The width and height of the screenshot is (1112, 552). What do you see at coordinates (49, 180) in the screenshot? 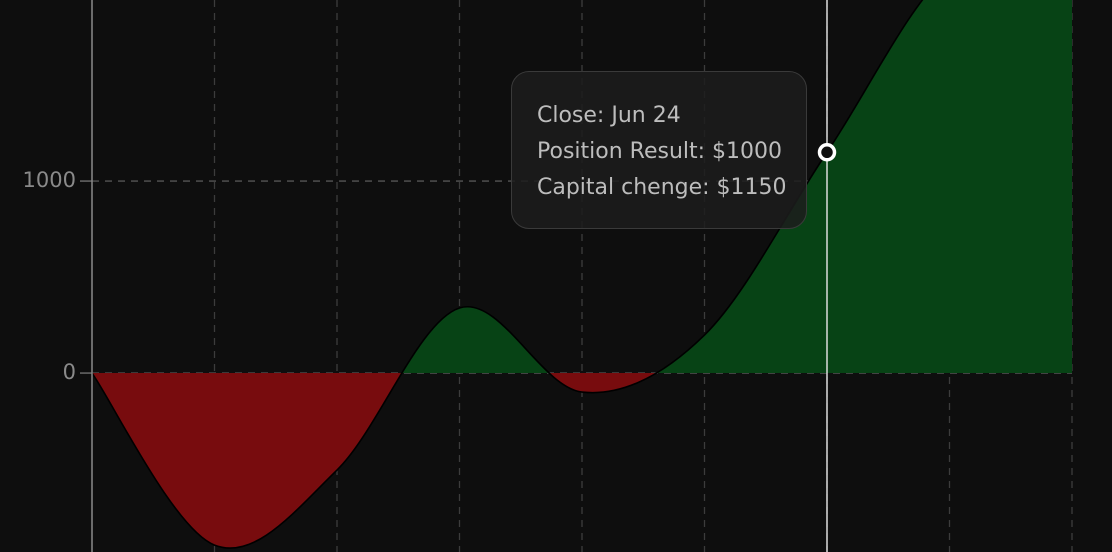
I see `y-tick-label: 1000` at bounding box center [49, 180].